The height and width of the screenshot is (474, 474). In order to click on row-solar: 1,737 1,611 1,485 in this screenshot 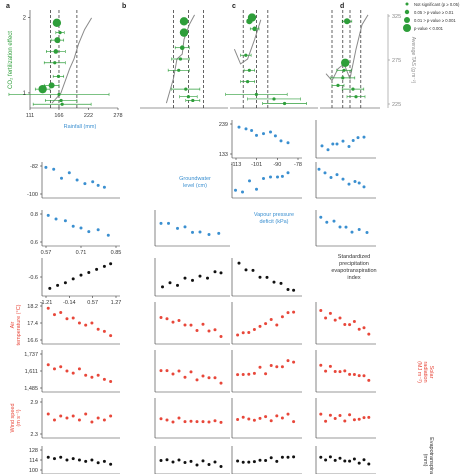, I will do `click(200, 371)`.